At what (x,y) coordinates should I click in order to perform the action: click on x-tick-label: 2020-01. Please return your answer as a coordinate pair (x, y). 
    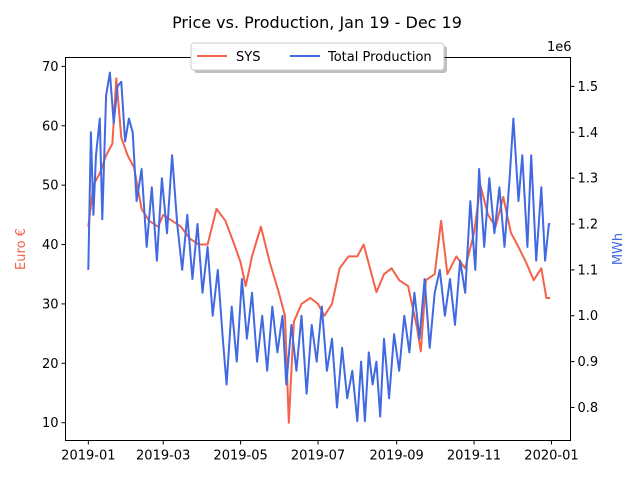
    Looking at the image, I should click on (551, 456).